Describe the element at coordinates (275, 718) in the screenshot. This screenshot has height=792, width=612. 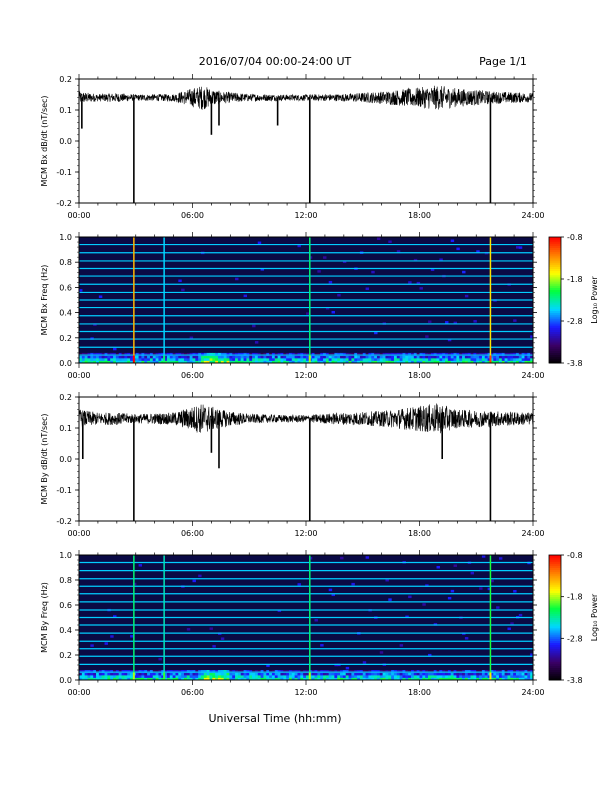
I see `x-axis-title: Universal Time (hh:mm)` at that location.